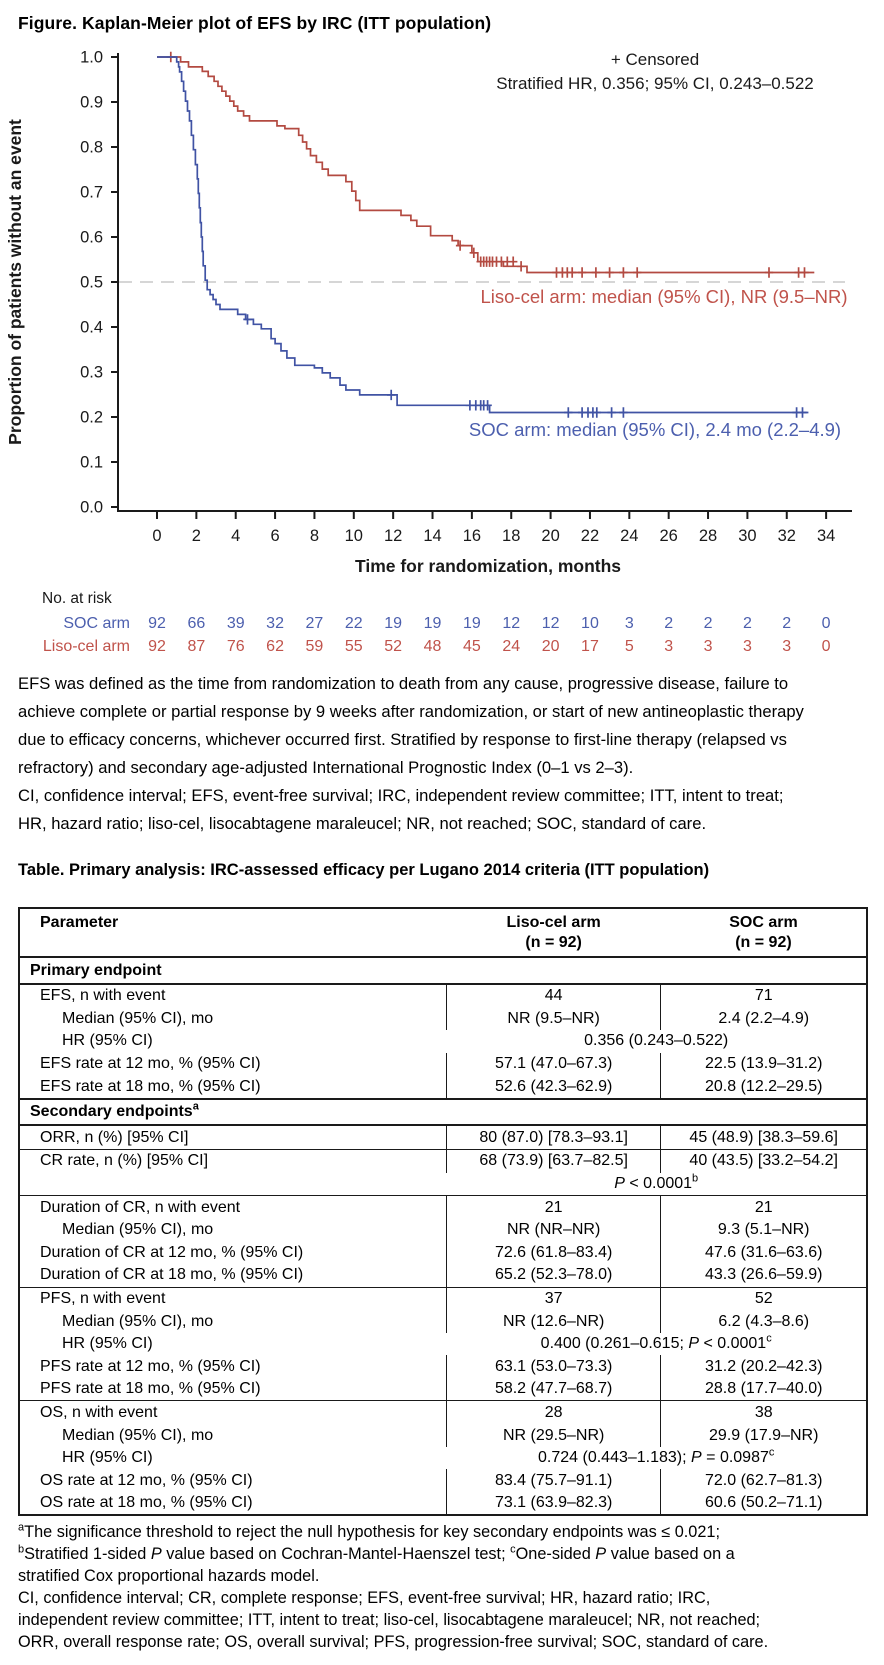  Describe the element at coordinates (708, 536) in the screenshot. I see `x-tick-label: 28` at that location.